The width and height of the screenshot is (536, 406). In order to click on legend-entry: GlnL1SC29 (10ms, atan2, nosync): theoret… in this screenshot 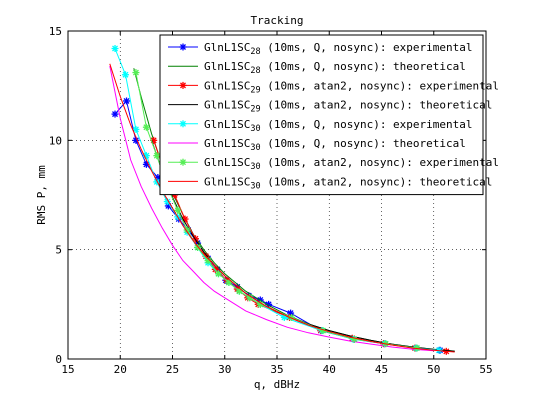, I will do `click(330, 107)`.